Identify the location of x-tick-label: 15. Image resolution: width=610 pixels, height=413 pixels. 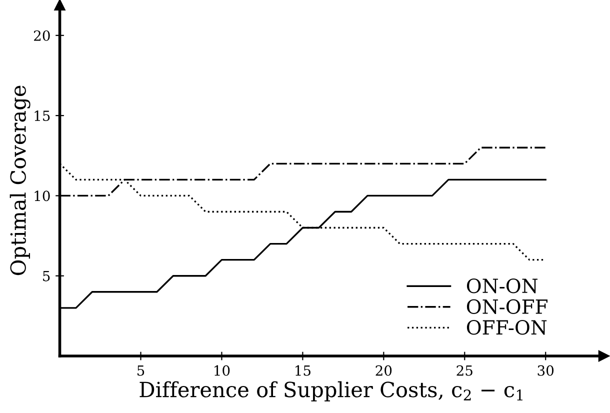
(303, 370).